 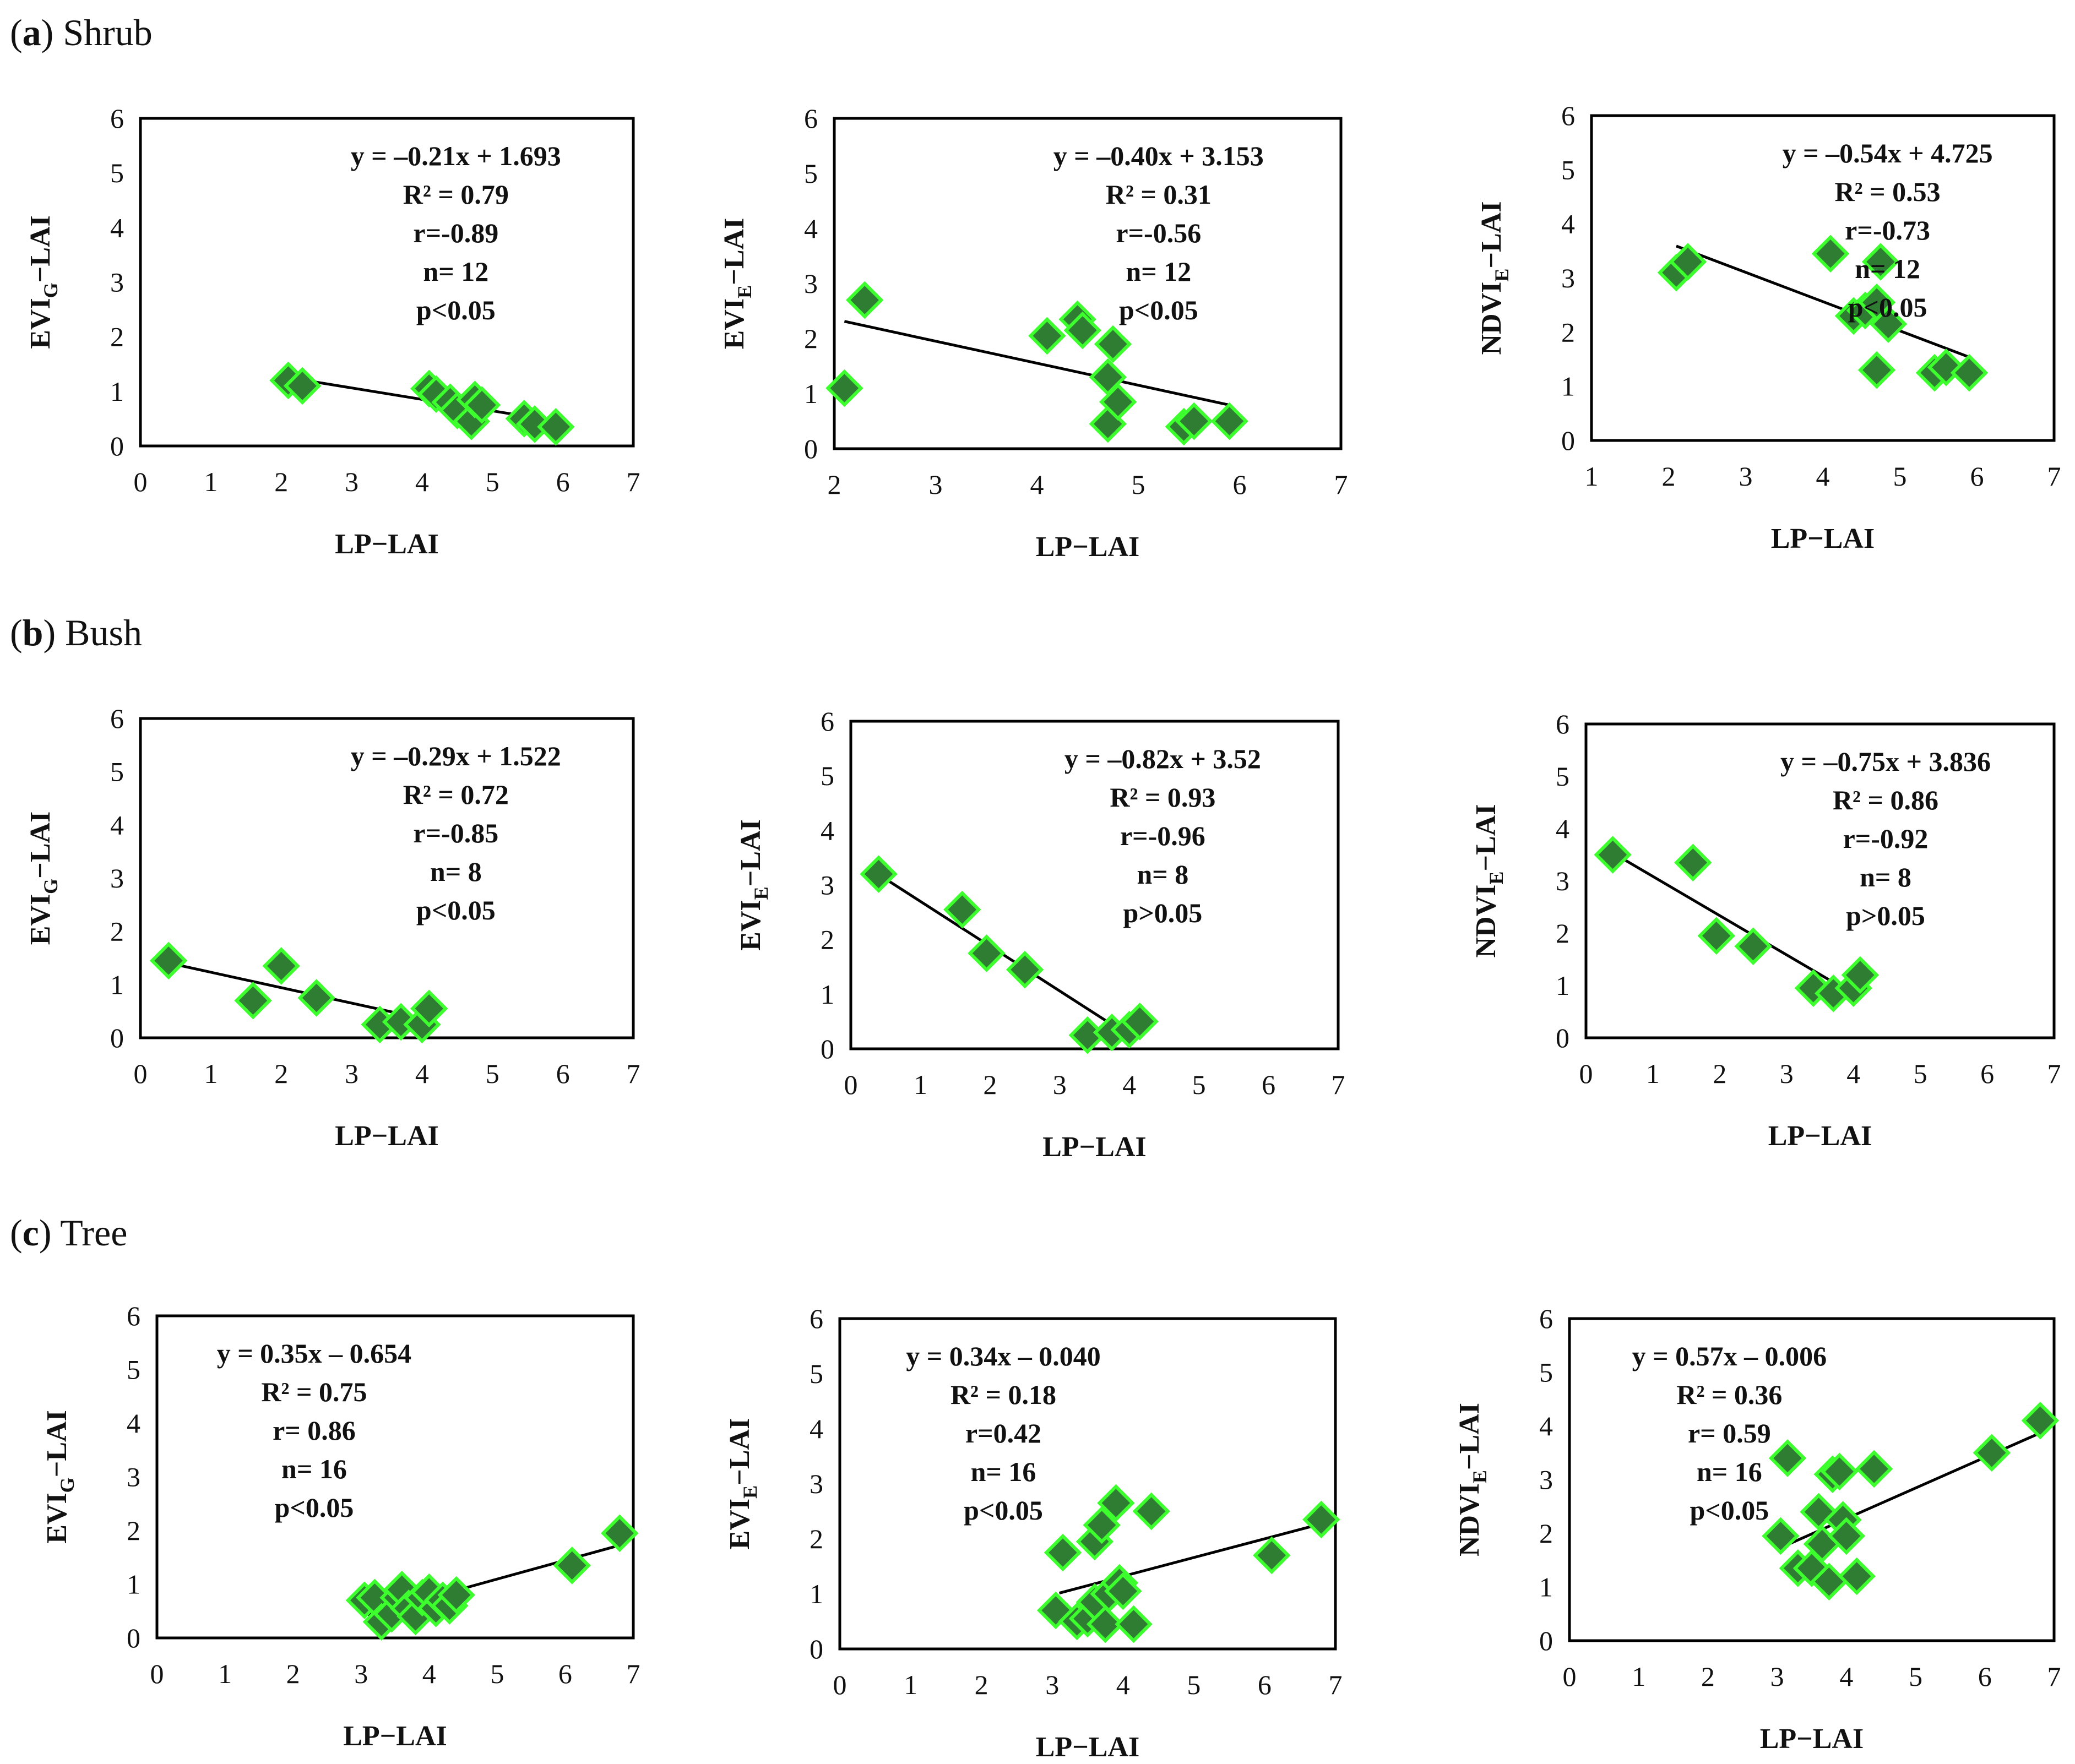 What do you see at coordinates (1729, 1433) in the screenshot?
I see `stats-annotation-line: r= 0.59` at bounding box center [1729, 1433].